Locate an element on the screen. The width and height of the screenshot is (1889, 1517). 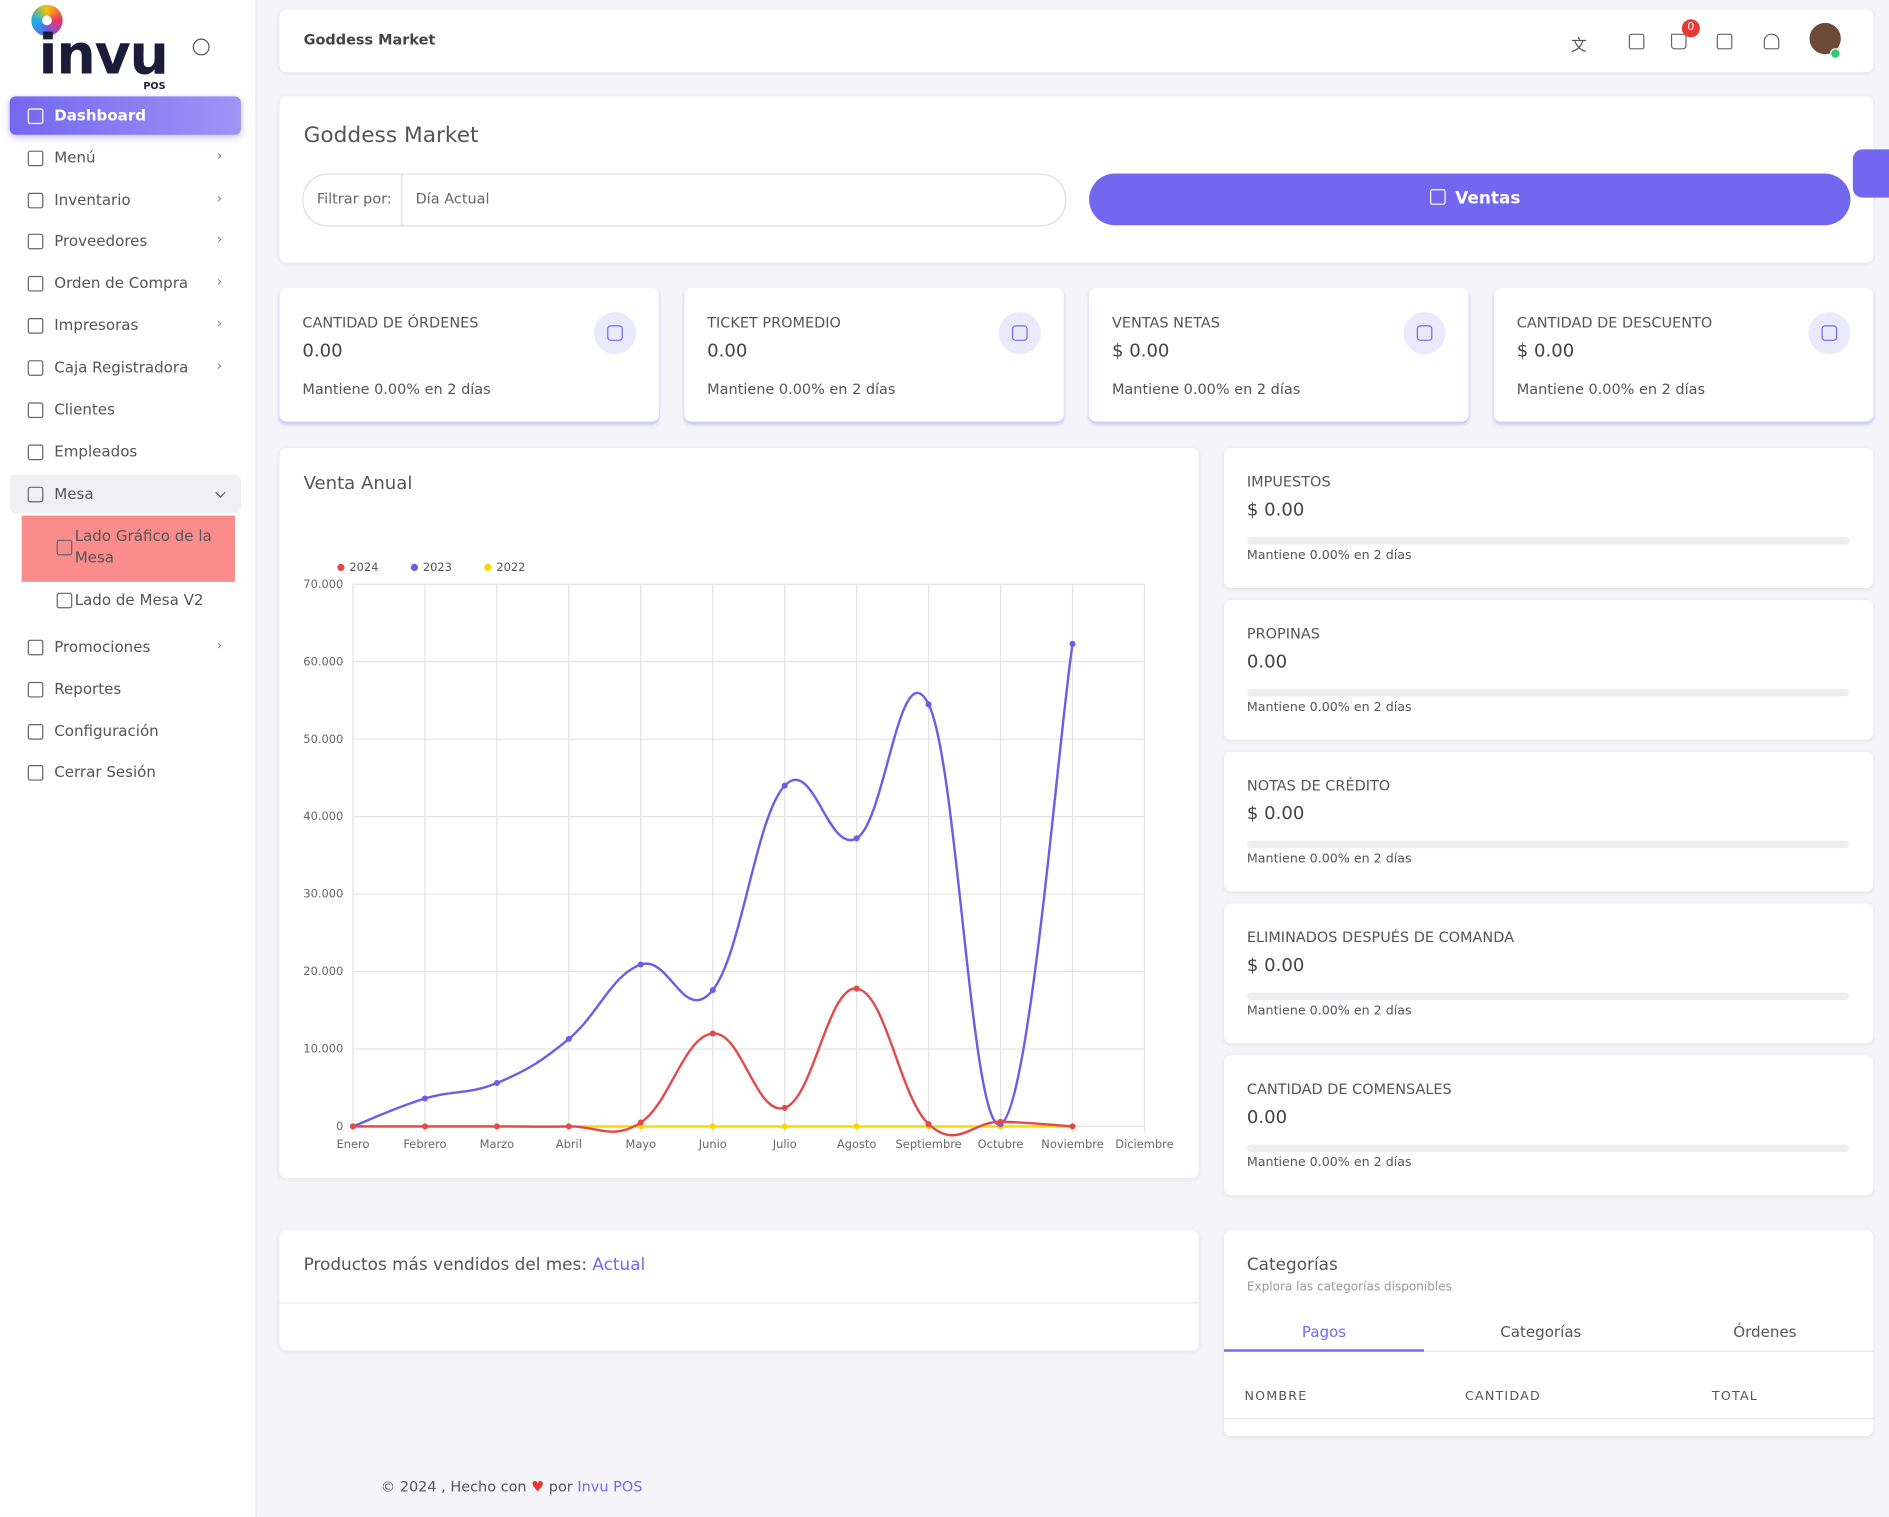
archive-icon is located at coordinates (1724, 41).